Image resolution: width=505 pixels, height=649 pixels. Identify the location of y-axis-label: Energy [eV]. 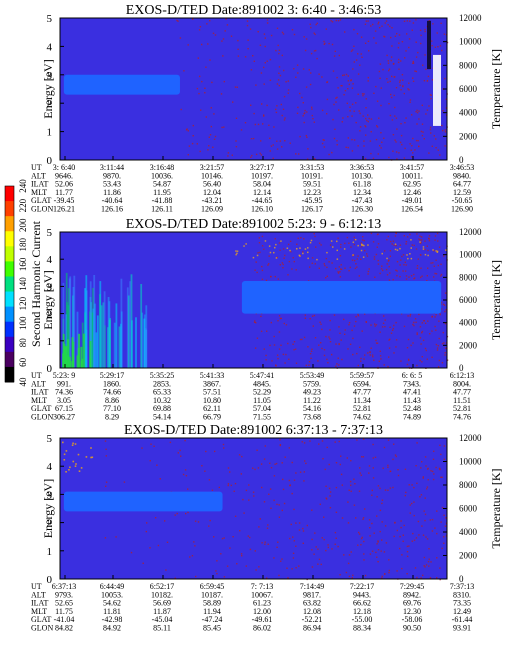
(48, 88).